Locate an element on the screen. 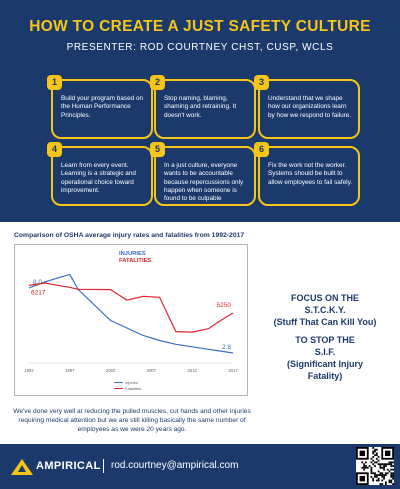  footer-bar is located at coordinates (200, 466).